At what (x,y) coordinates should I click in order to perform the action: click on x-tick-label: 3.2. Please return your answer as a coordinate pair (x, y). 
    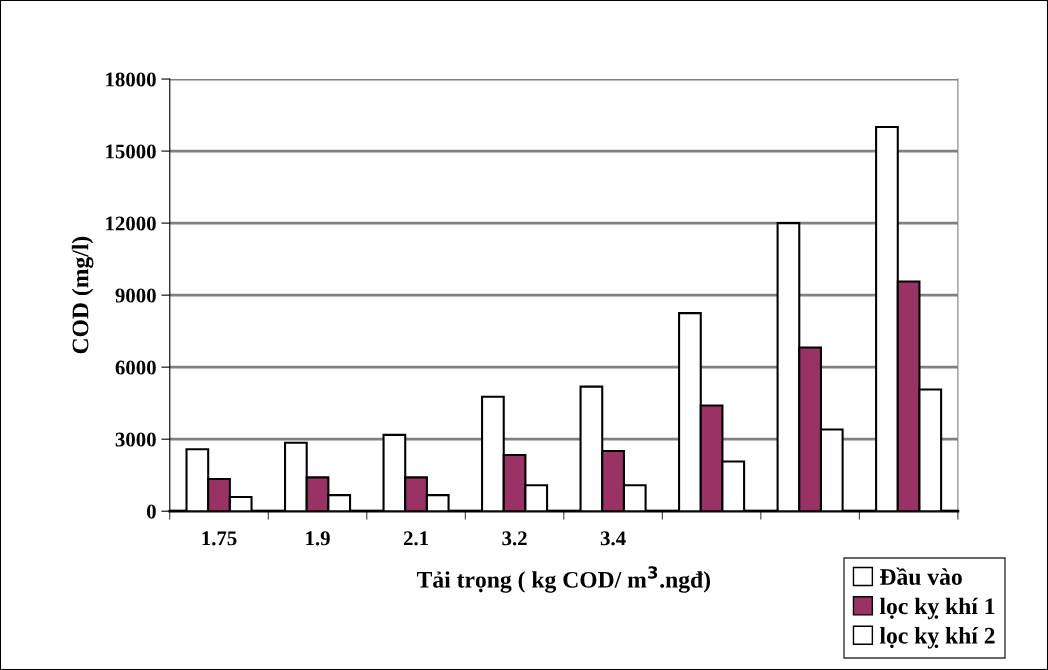
    Looking at the image, I should click on (514, 538).